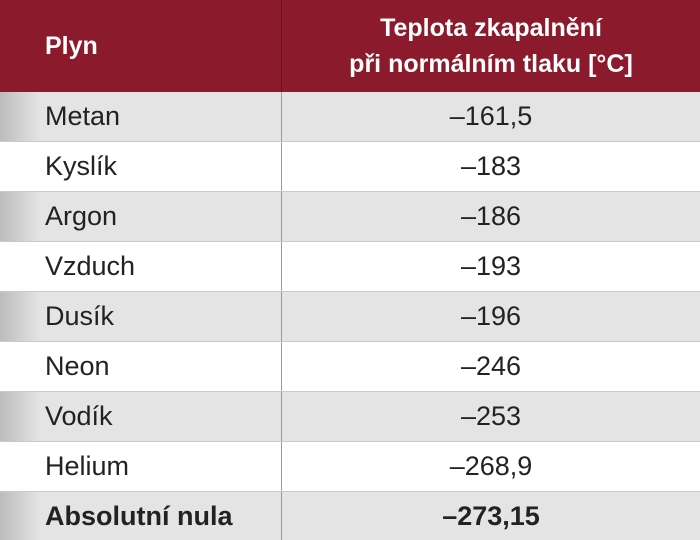 The height and width of the screenshot is (540, 700). Describe the element at coordinates (491, 28) in the screenshot. I see `header-temperature-line1: Teplota zkapalnění` at that location.